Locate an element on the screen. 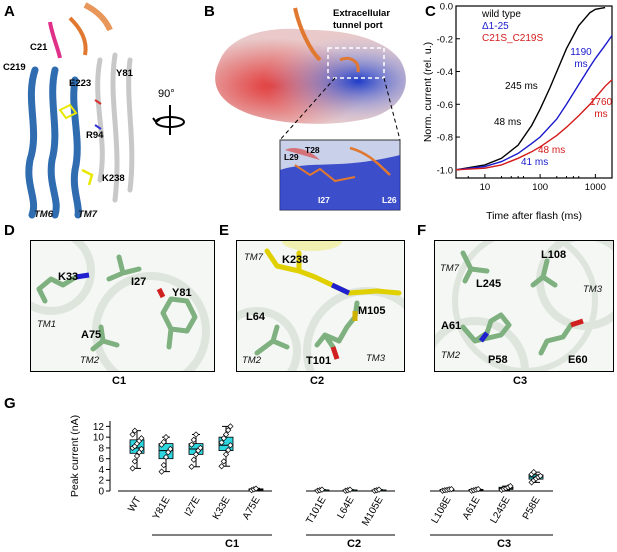 The image size is (617, 552). inset-label-t28: T28 is located at coordinates (312, 150).